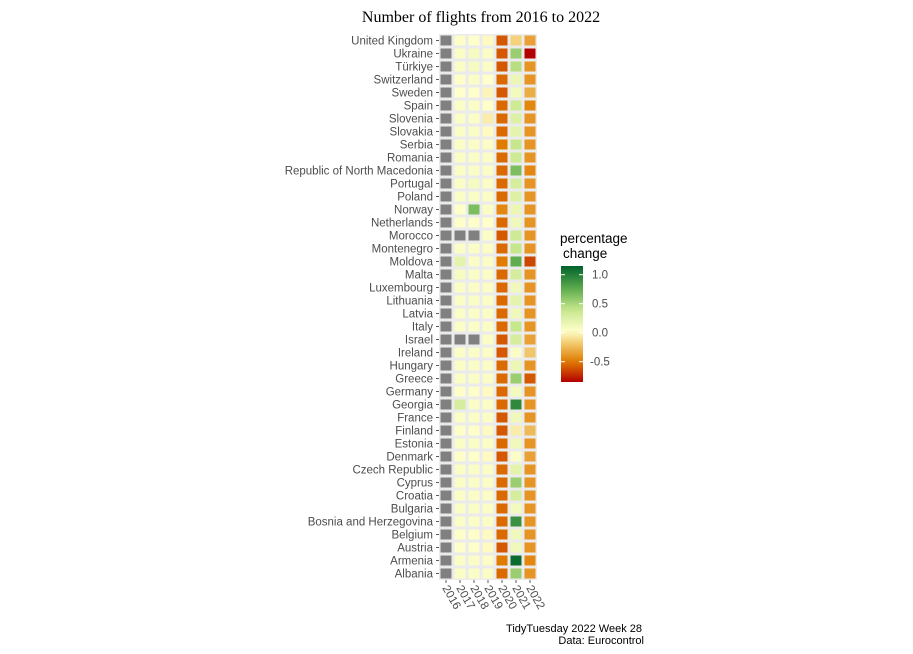 This screenshot has height=654, width=913. Describe the element at coordinates (594, 238) in the screenshot. I see `legend-title-line1: percentage` at that location.